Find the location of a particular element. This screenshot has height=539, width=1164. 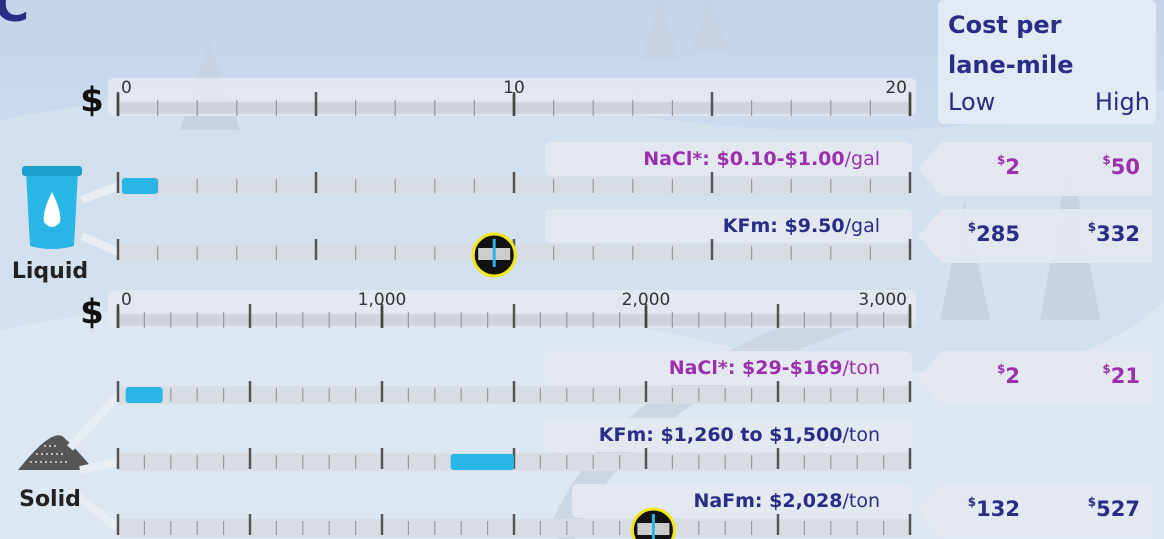

group-label: Liquid is located at coordinates (50, 271).